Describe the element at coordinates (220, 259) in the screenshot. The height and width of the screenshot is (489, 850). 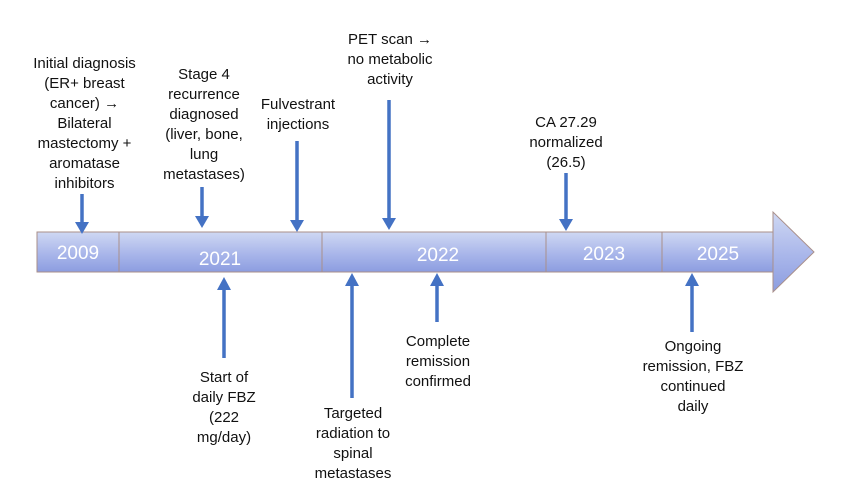
I see `segment-2021-label: 2021` at that location.